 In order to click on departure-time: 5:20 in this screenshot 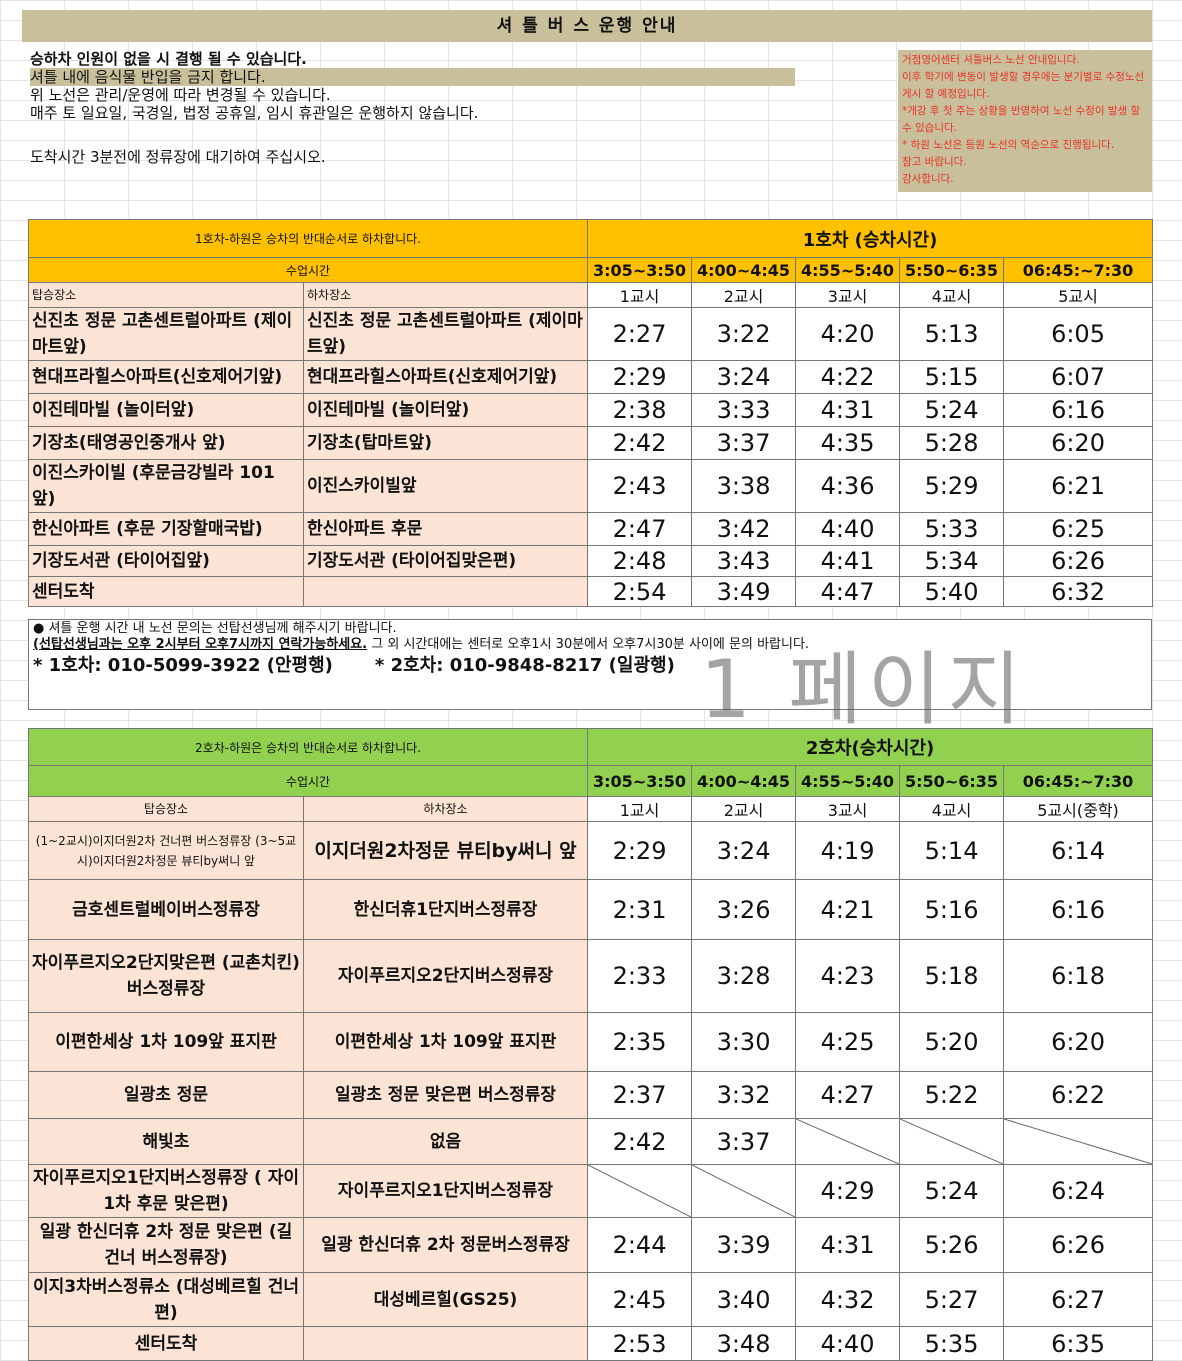, I will do `click(952, 1042)`.